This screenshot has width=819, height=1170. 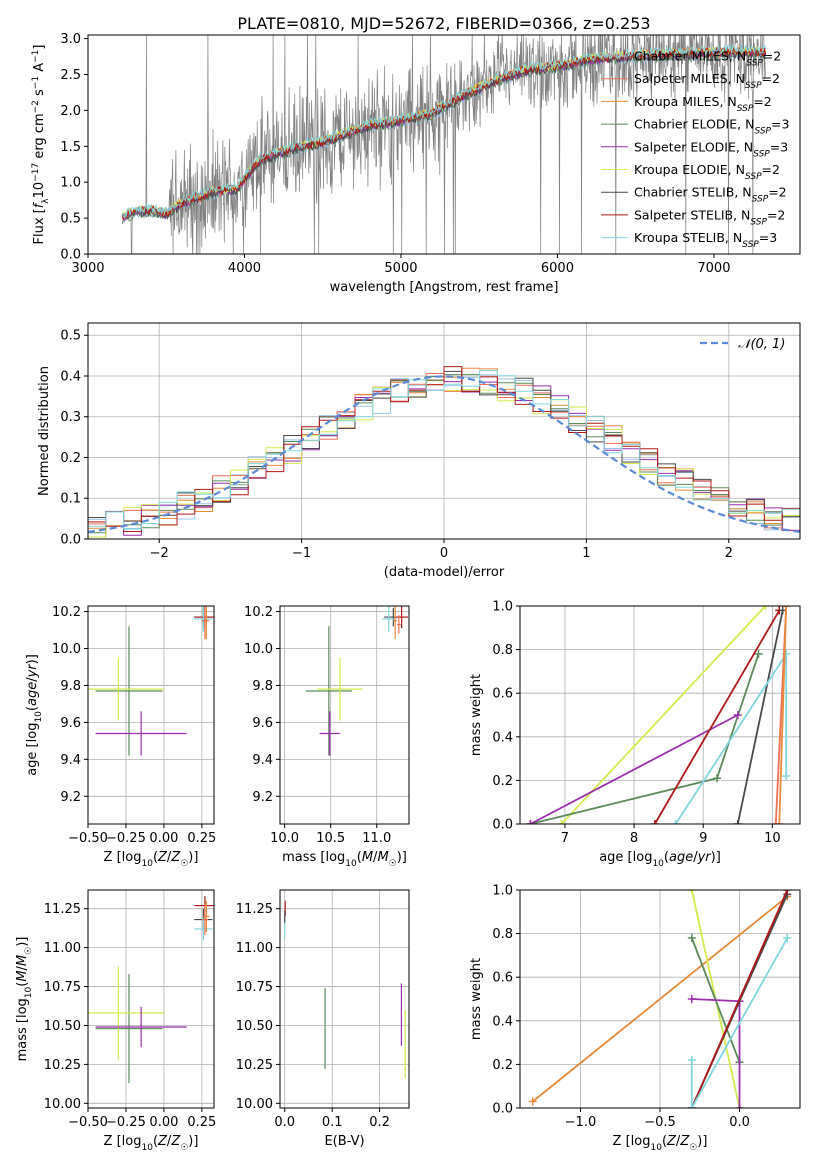 What do you see at coordinates (379, 1122) in the screenshot?
I see `x-tick-label: 0.2` at bounding box center [379, 1122].